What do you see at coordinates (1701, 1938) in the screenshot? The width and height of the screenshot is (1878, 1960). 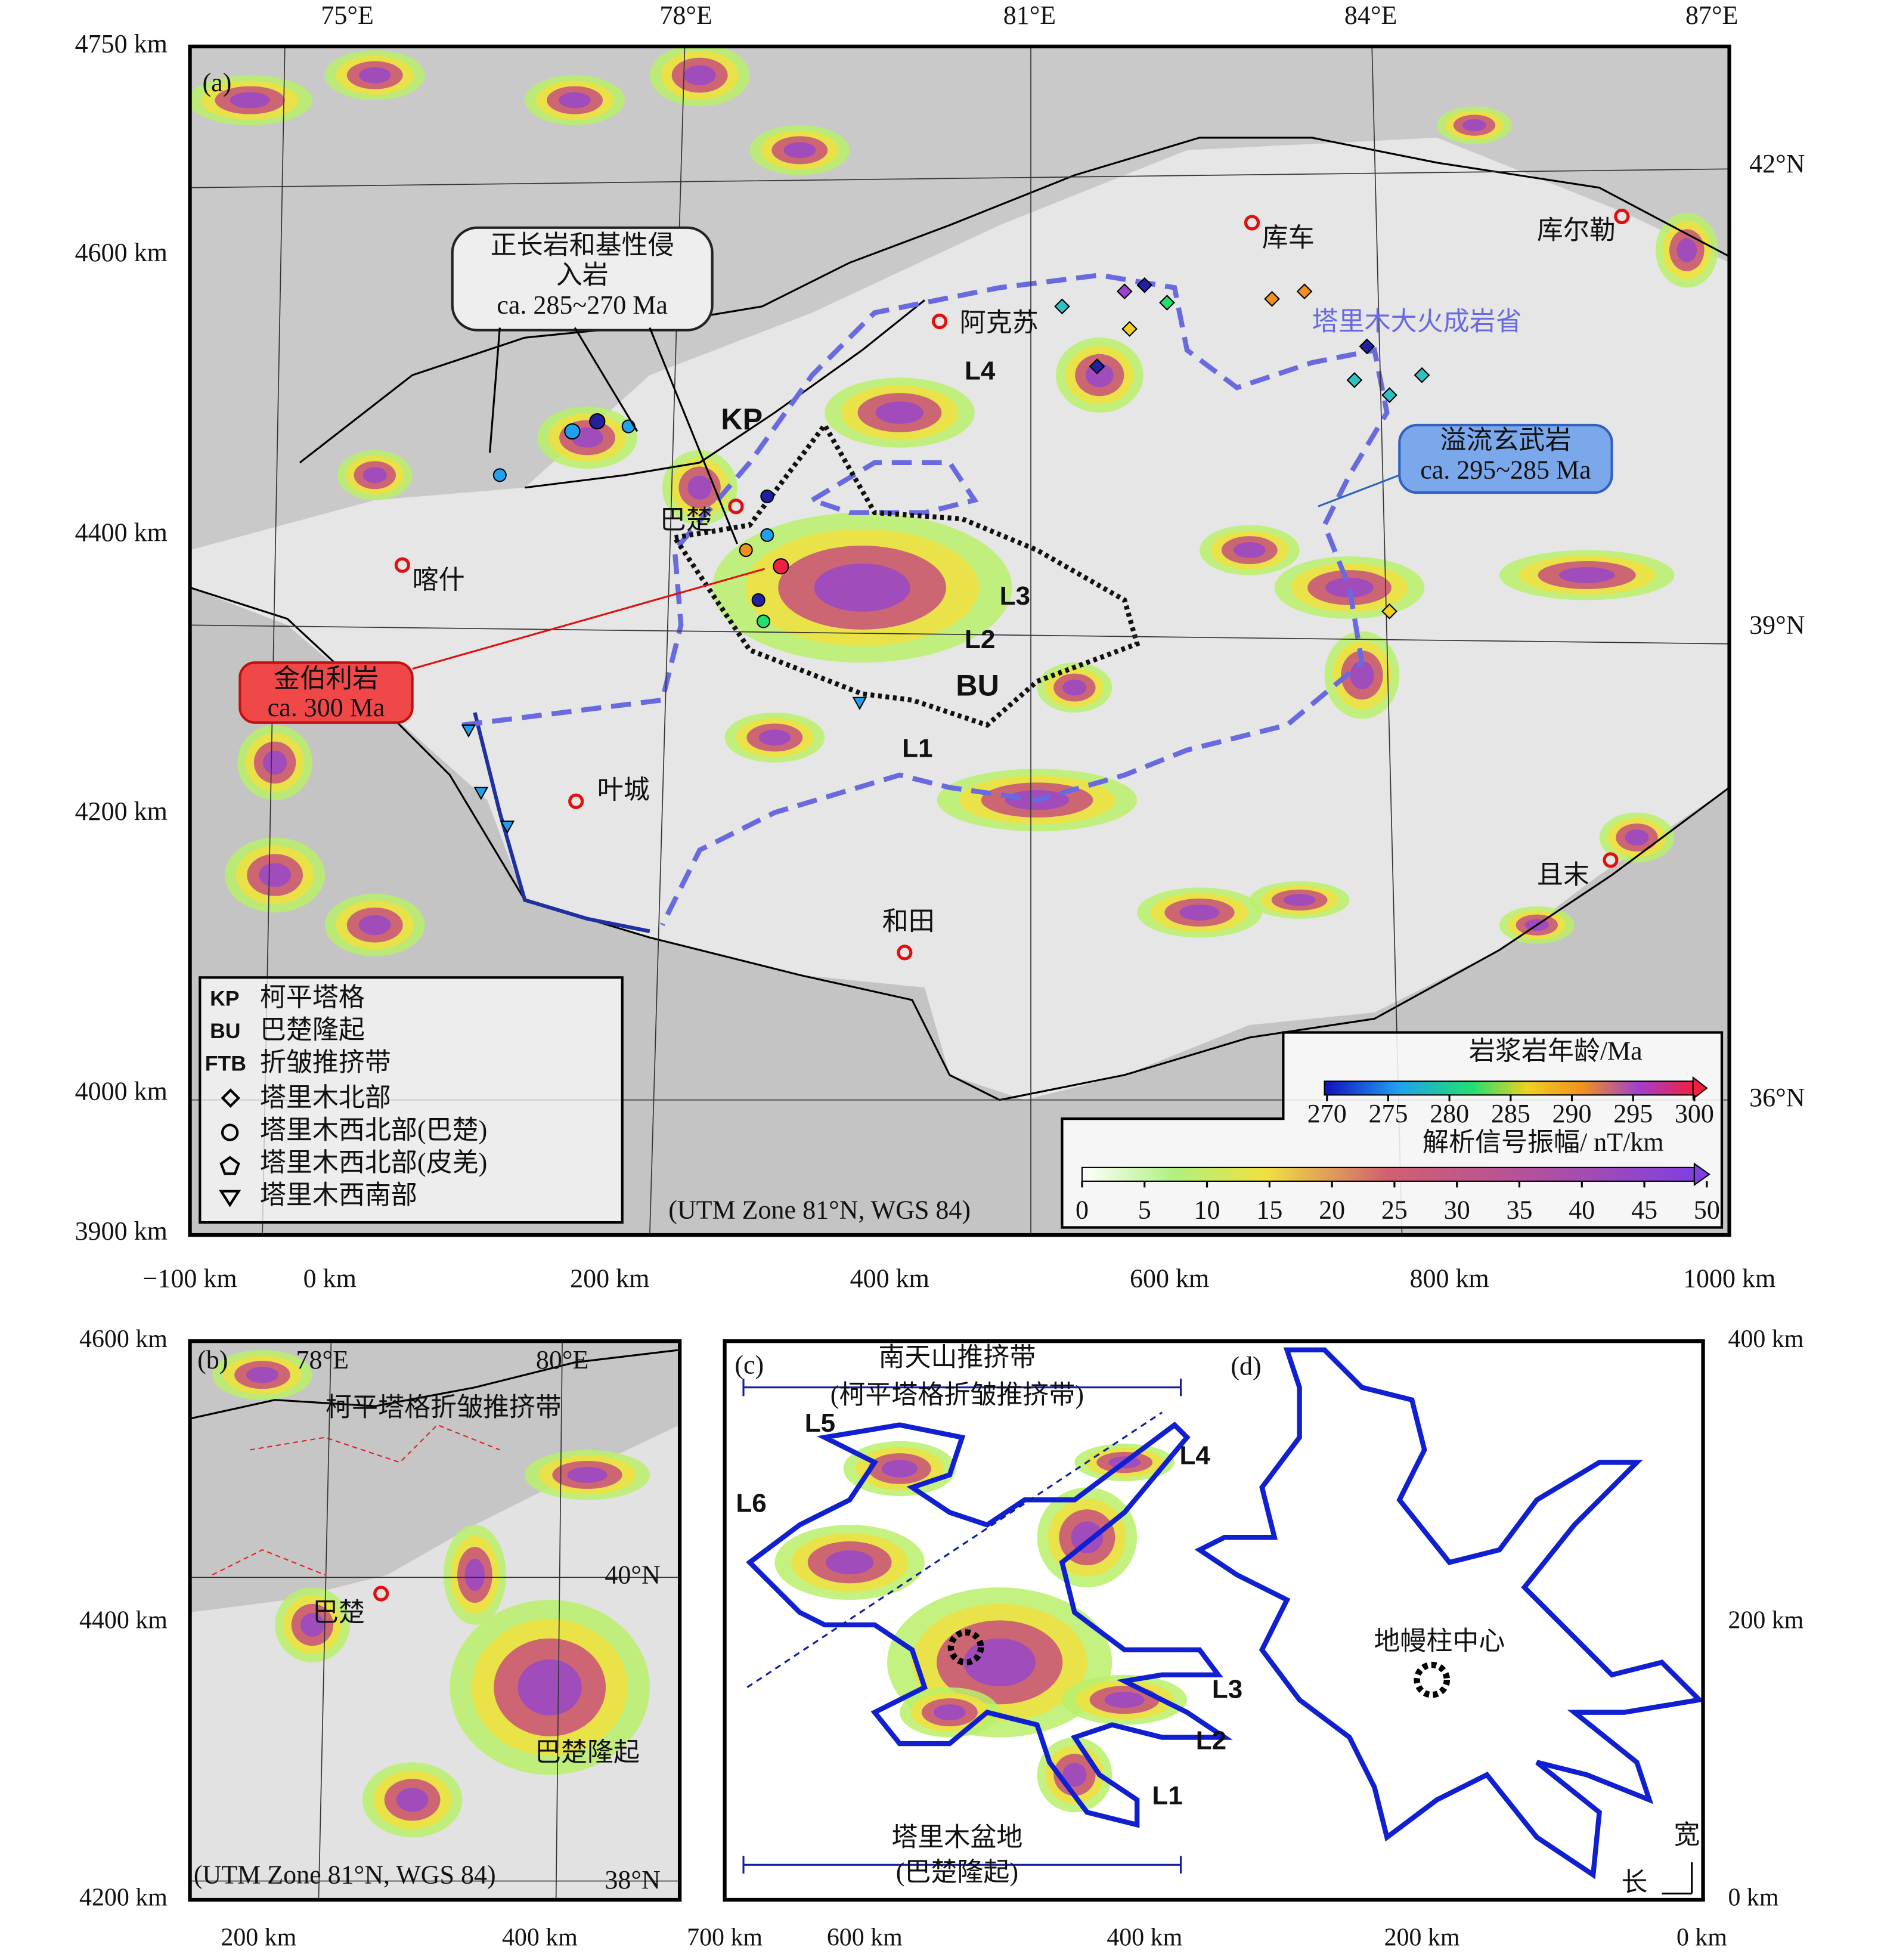 I see `x-label: 0 km` at bounding box center [1701, 1938].